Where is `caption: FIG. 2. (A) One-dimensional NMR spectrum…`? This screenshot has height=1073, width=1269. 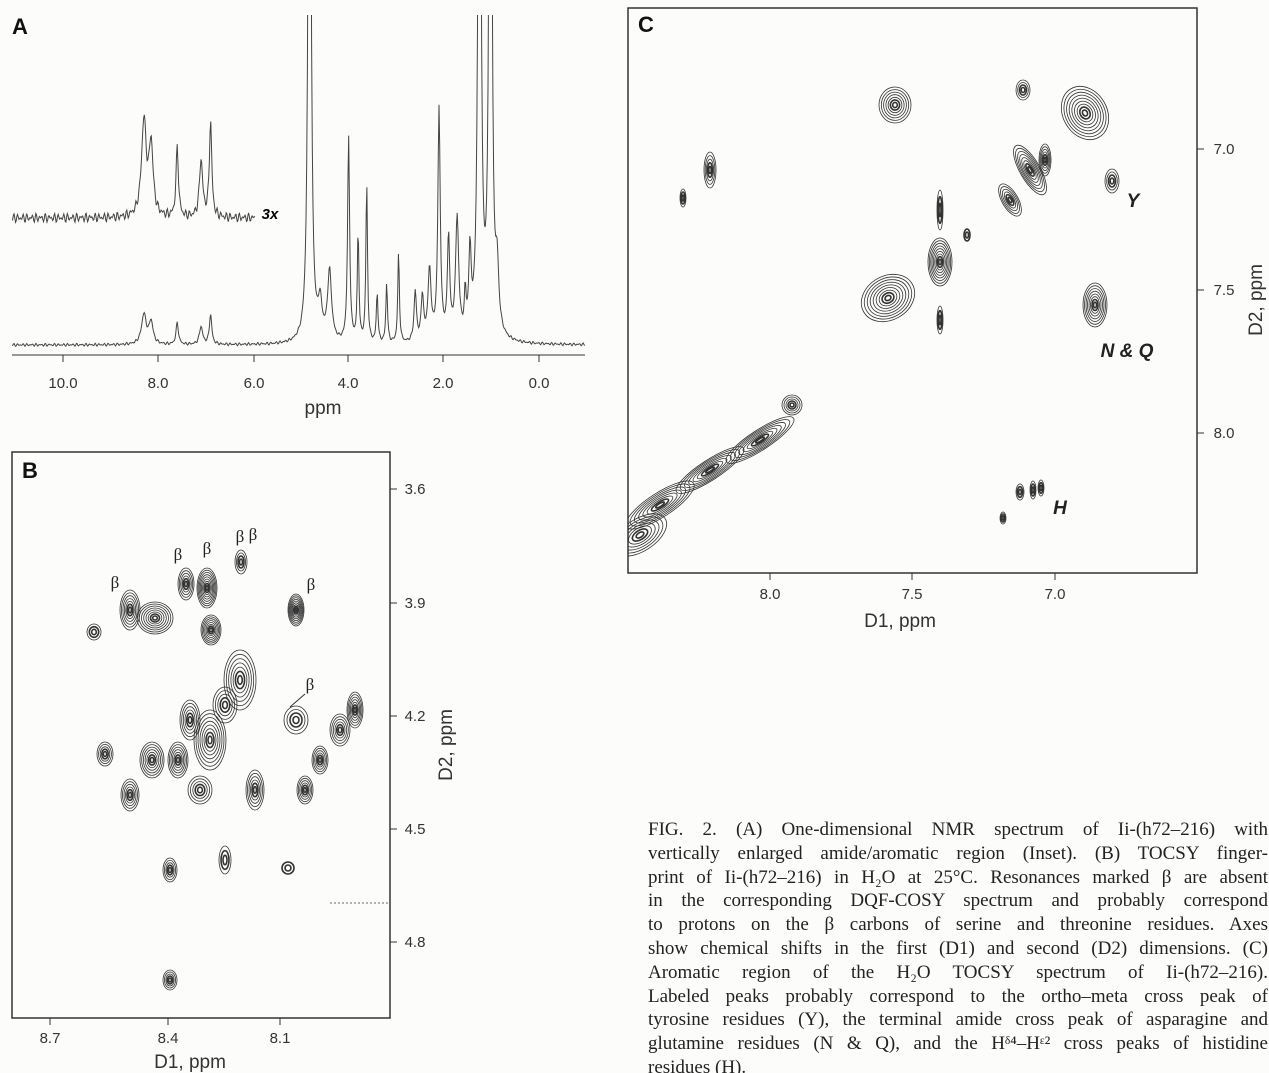
caption: FIG. 2. (A) One-dimensional NMR spectrum… is located at coordinates (958, 945).